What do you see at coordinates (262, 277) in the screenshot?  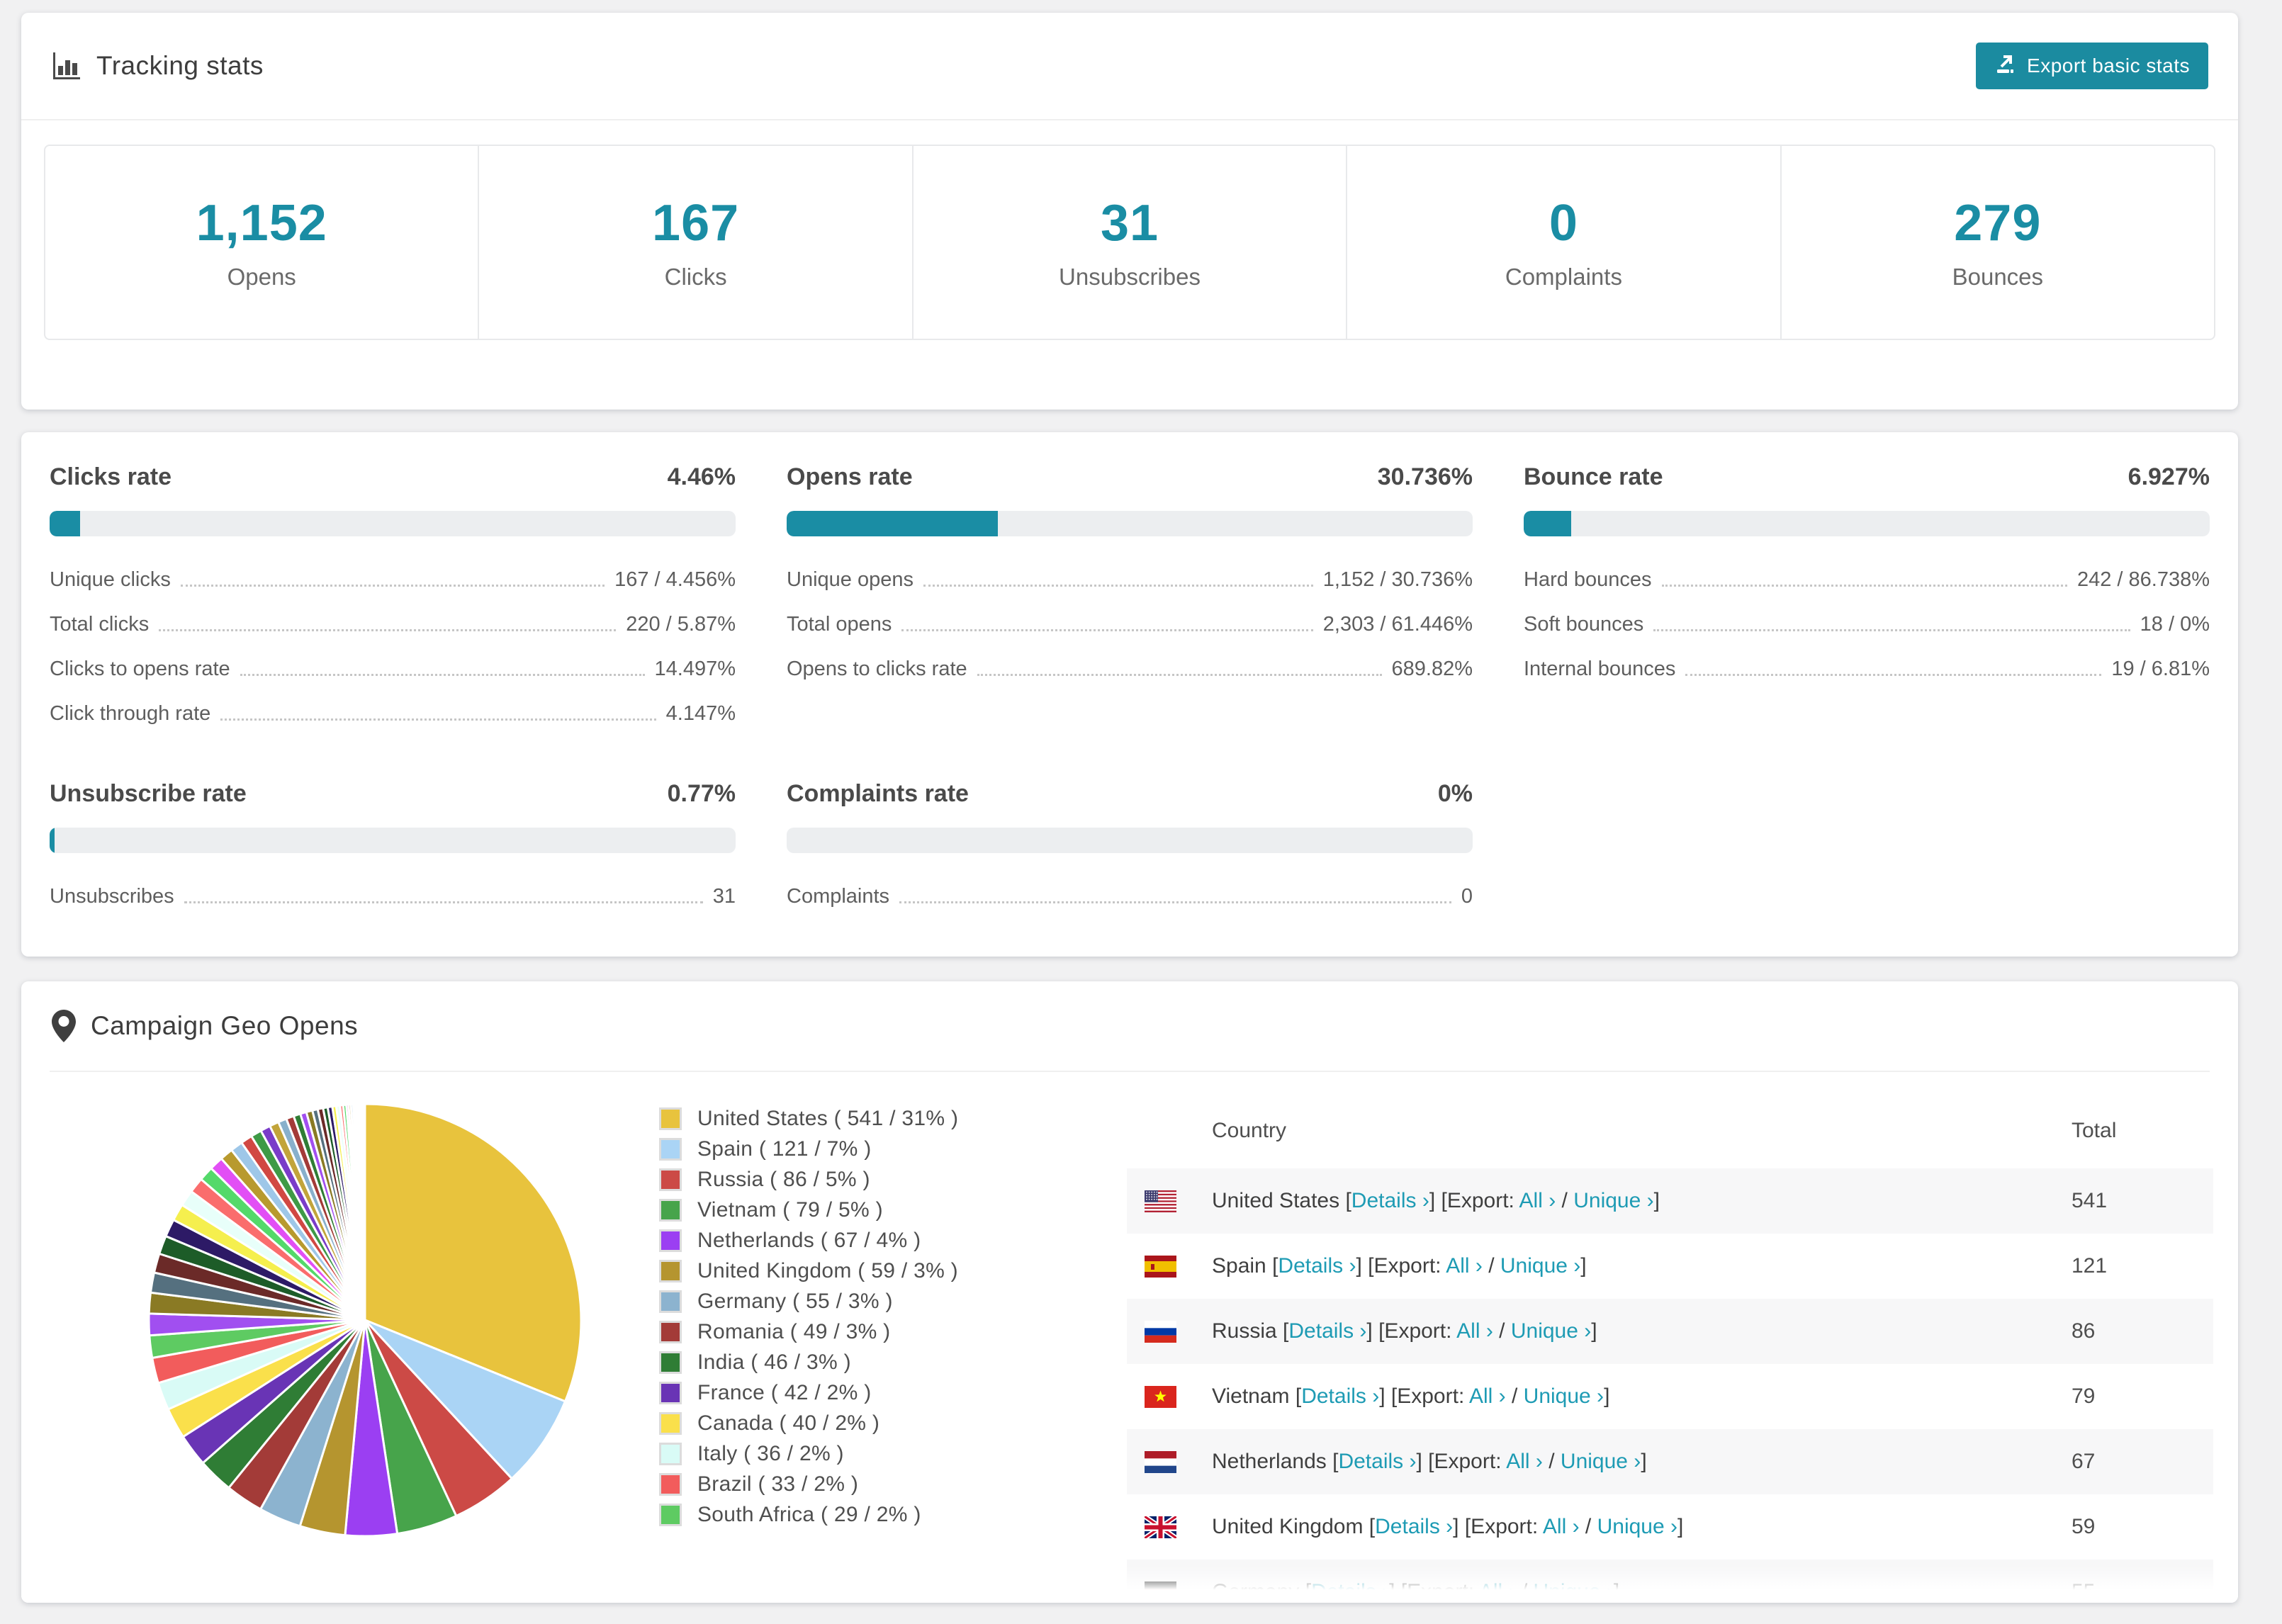 I see `stat-label: Opens` at bounding box center [262, 277].